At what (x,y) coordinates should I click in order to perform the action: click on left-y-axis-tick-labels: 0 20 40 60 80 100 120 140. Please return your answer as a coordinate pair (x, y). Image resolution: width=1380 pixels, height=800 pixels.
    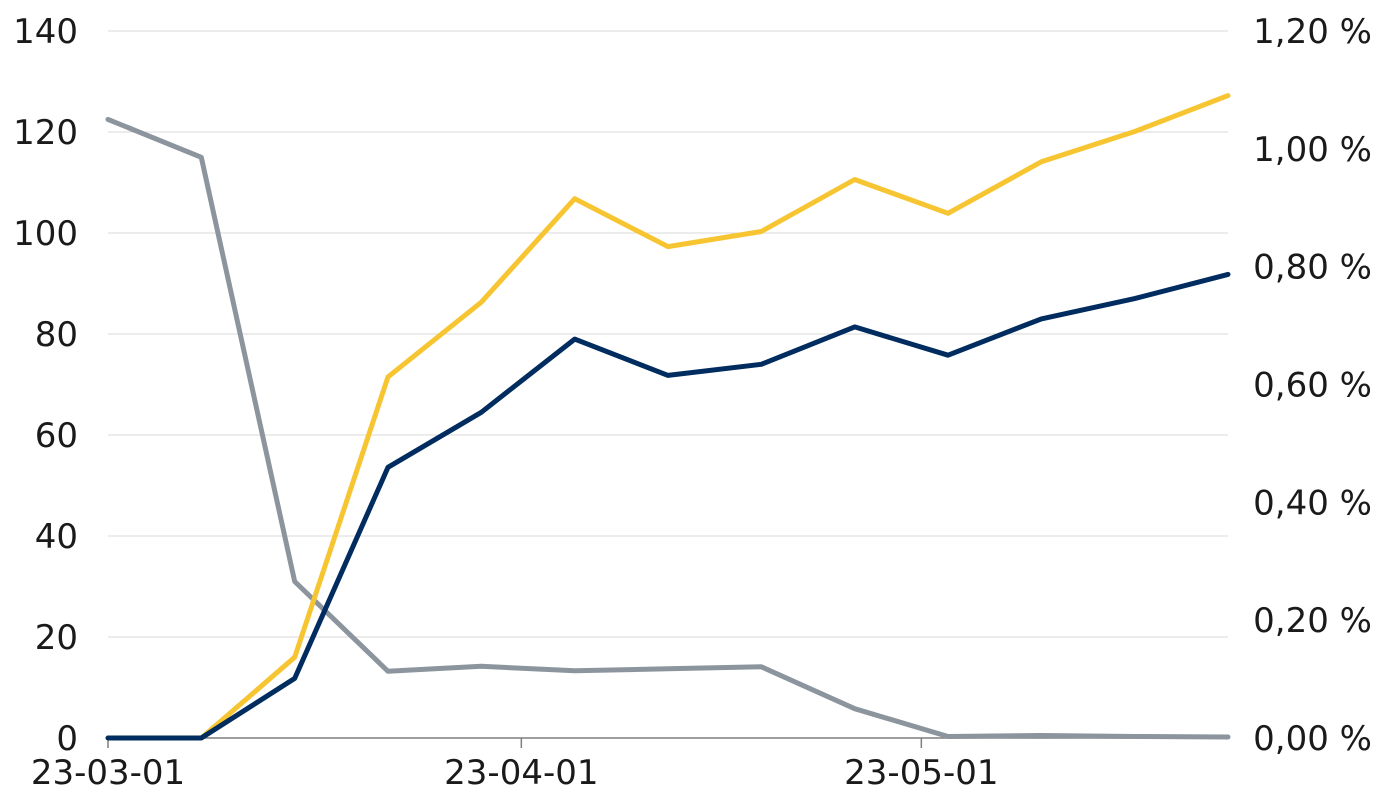
    Looking at the image, I should click on (45, 385).